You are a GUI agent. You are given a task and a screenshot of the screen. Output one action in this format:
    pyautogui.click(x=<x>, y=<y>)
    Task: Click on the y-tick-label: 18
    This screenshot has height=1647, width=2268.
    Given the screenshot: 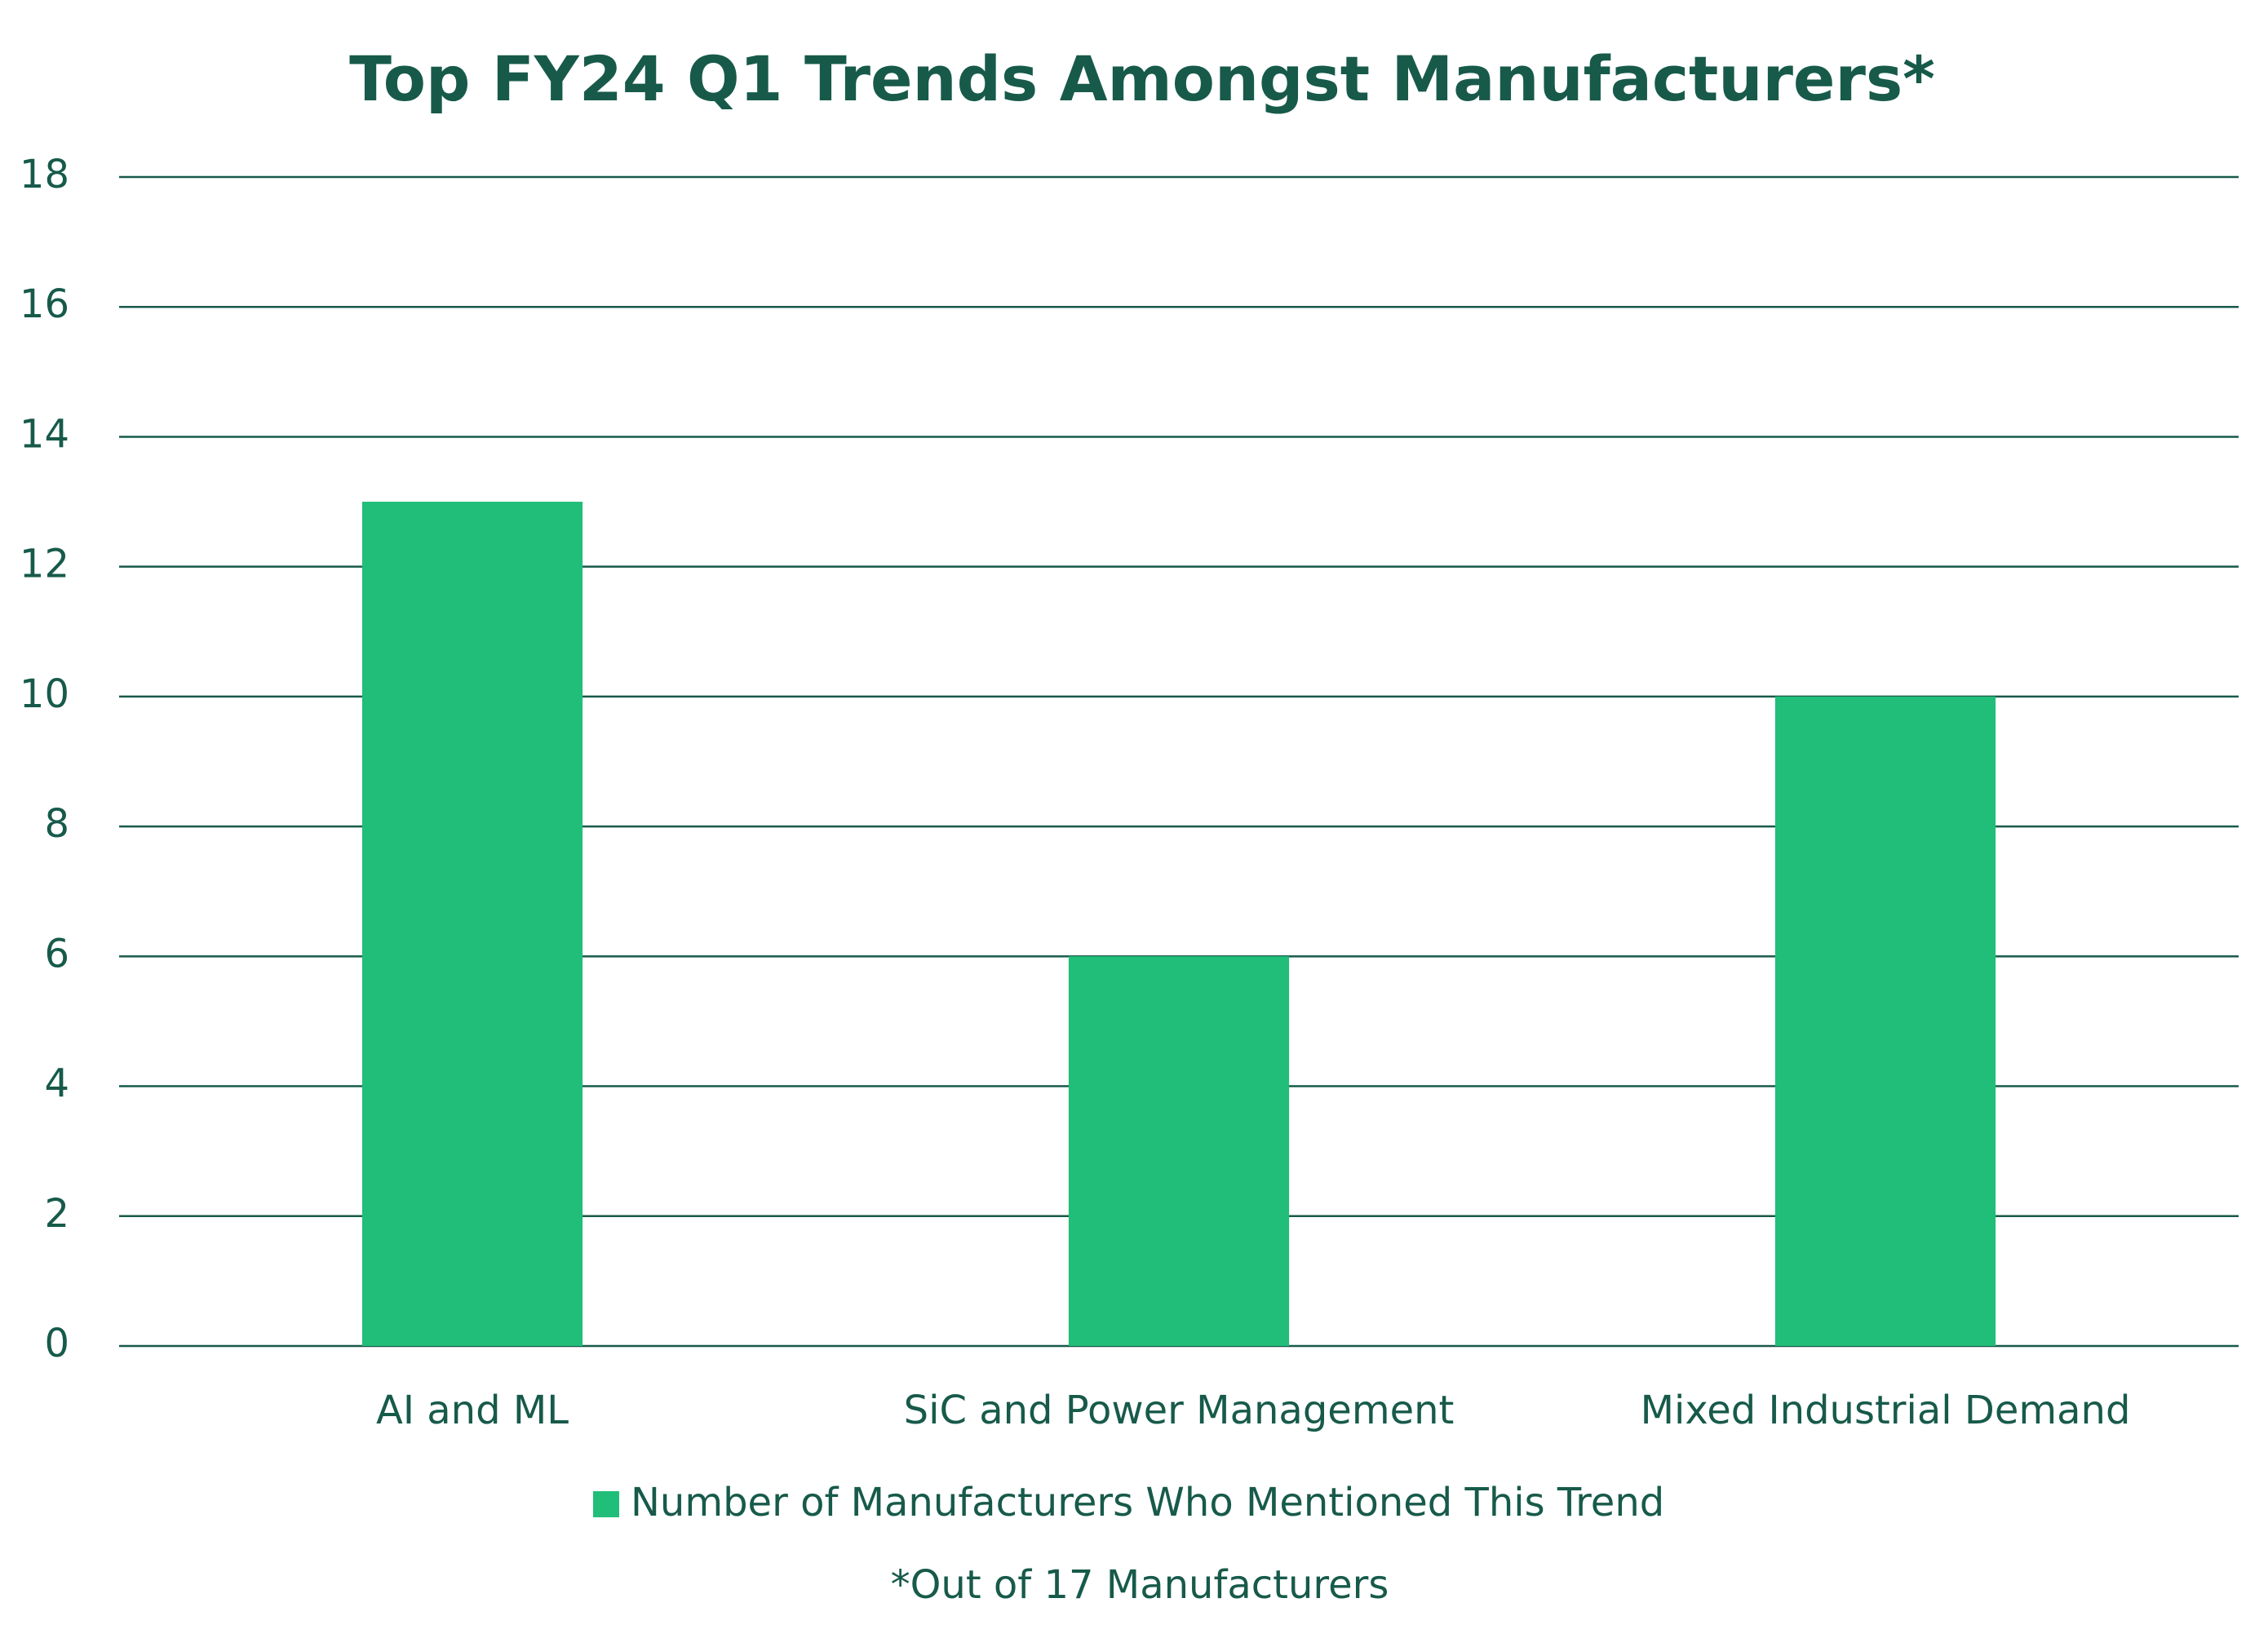 What is the action you would take?
    pyautogui.click(x=44, y=174)
    